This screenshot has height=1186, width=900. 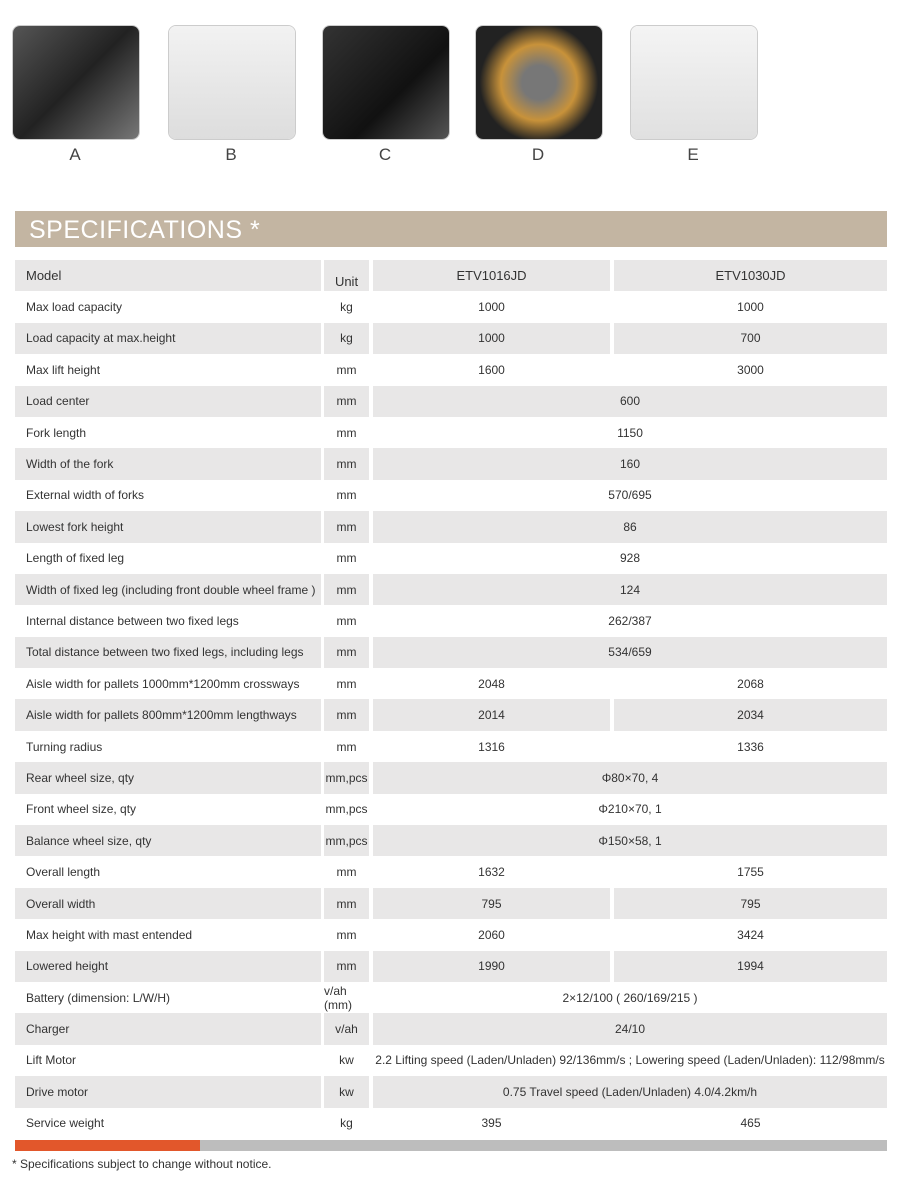 I want to click on table-row: Width of the fork mm 160, so click(x=451, y=464).